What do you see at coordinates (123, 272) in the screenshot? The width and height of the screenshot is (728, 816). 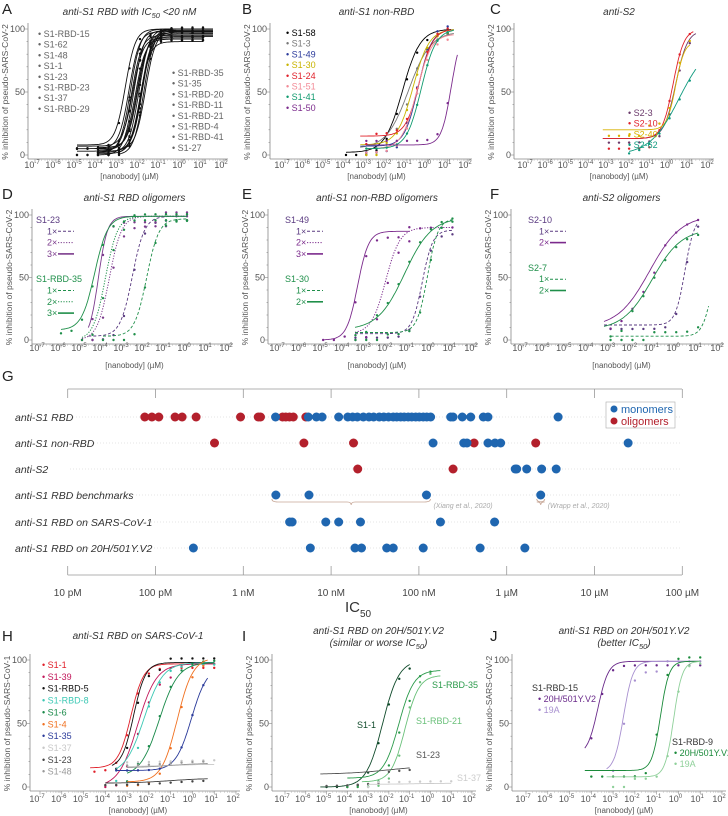 I see `series-curve-s1-rbd-35-3-` at bounding box center [123, 272].